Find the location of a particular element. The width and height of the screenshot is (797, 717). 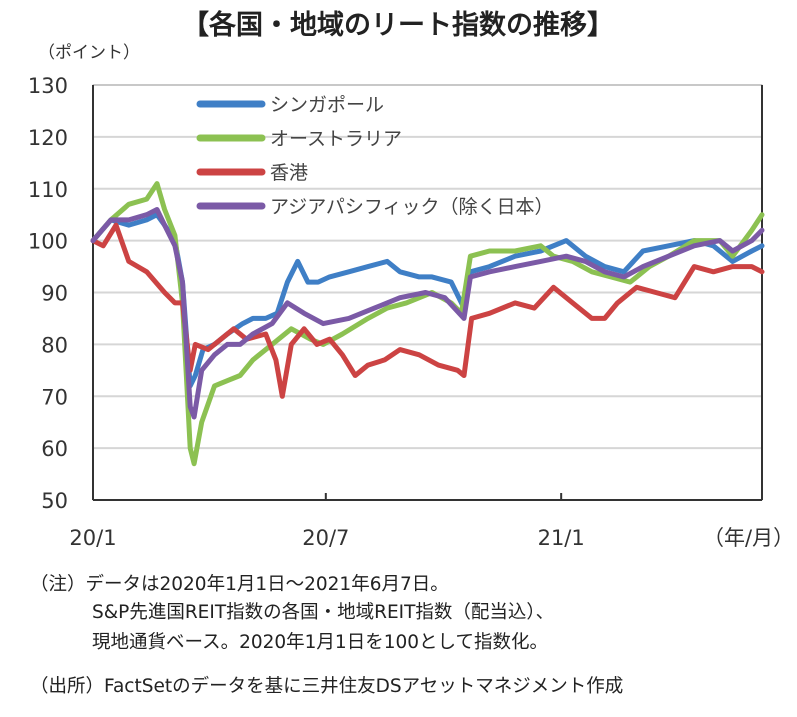

y-tick-label: 60 is located at coordinates (54, 449).